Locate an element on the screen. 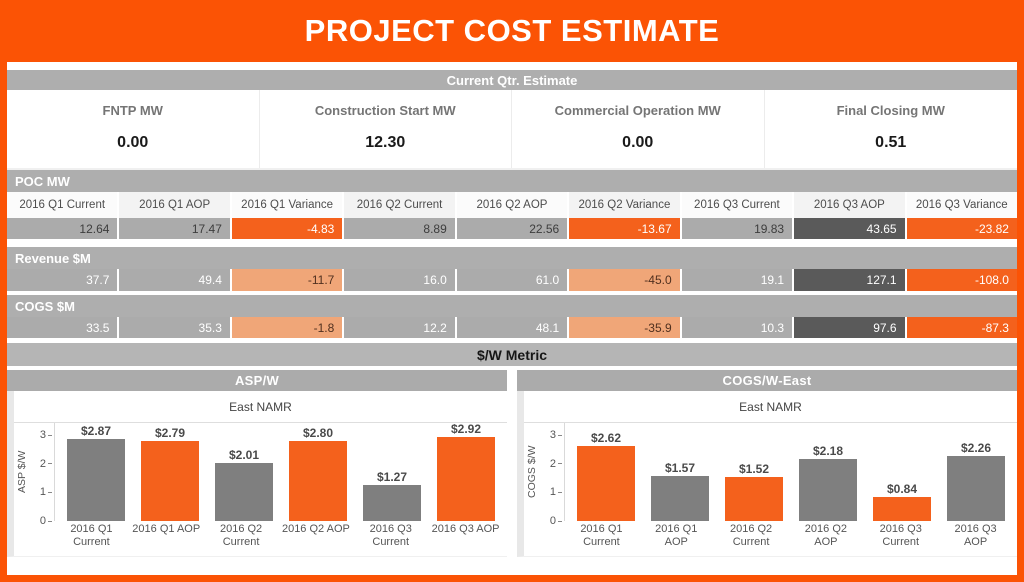  metric-final-closing-mw: Final Closing MW 0.51 is located at coordinates (891, 129).